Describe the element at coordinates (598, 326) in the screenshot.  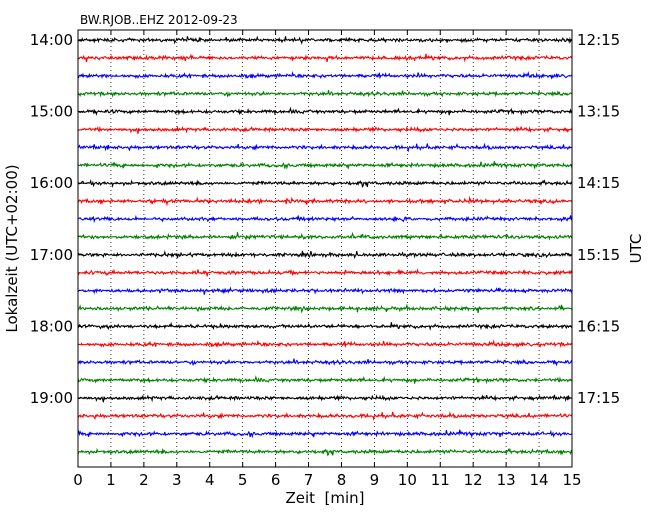
I see `y-tick-label-right: 16:15` at that location.